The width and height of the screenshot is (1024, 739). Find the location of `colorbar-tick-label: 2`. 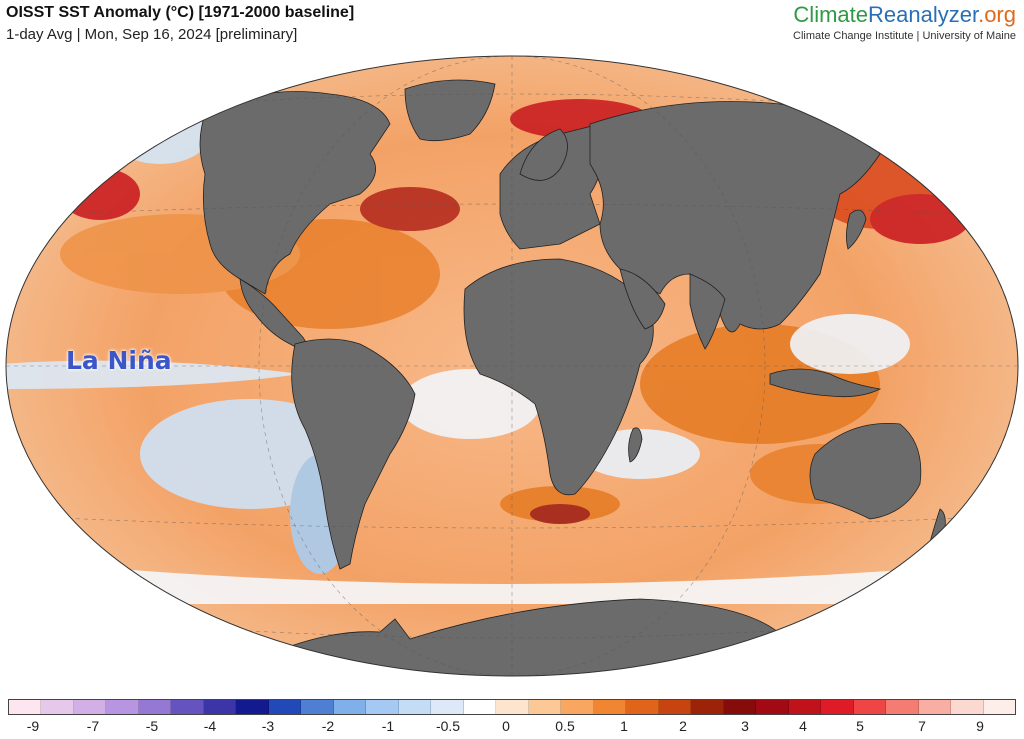

colorbar-tick-label: 2 is located at coordinates (683, 726).